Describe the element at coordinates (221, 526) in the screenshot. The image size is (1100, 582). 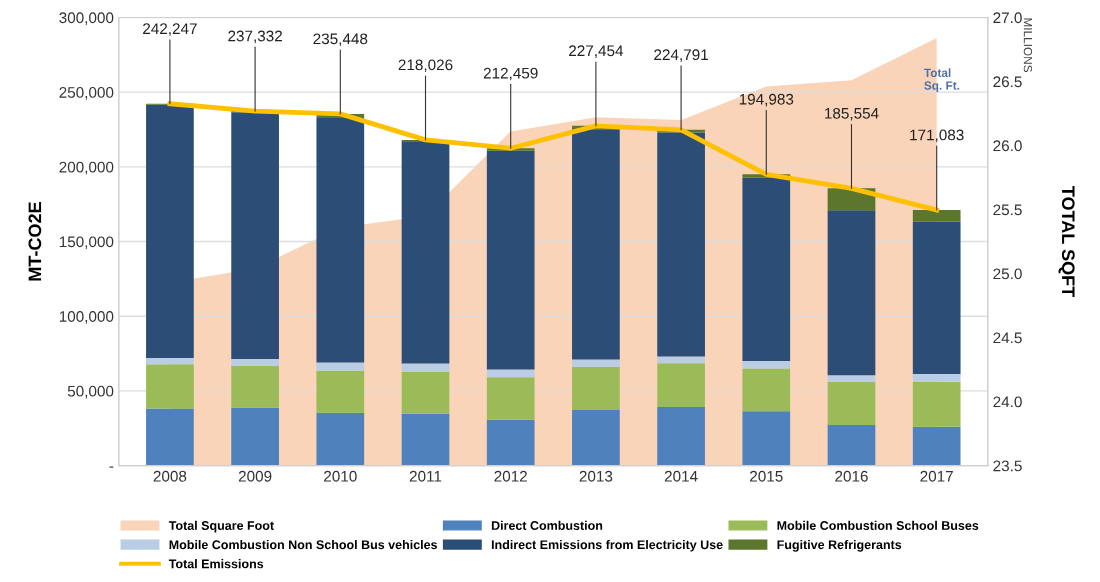
I see `legend-label: Total Square Foot` at that location.